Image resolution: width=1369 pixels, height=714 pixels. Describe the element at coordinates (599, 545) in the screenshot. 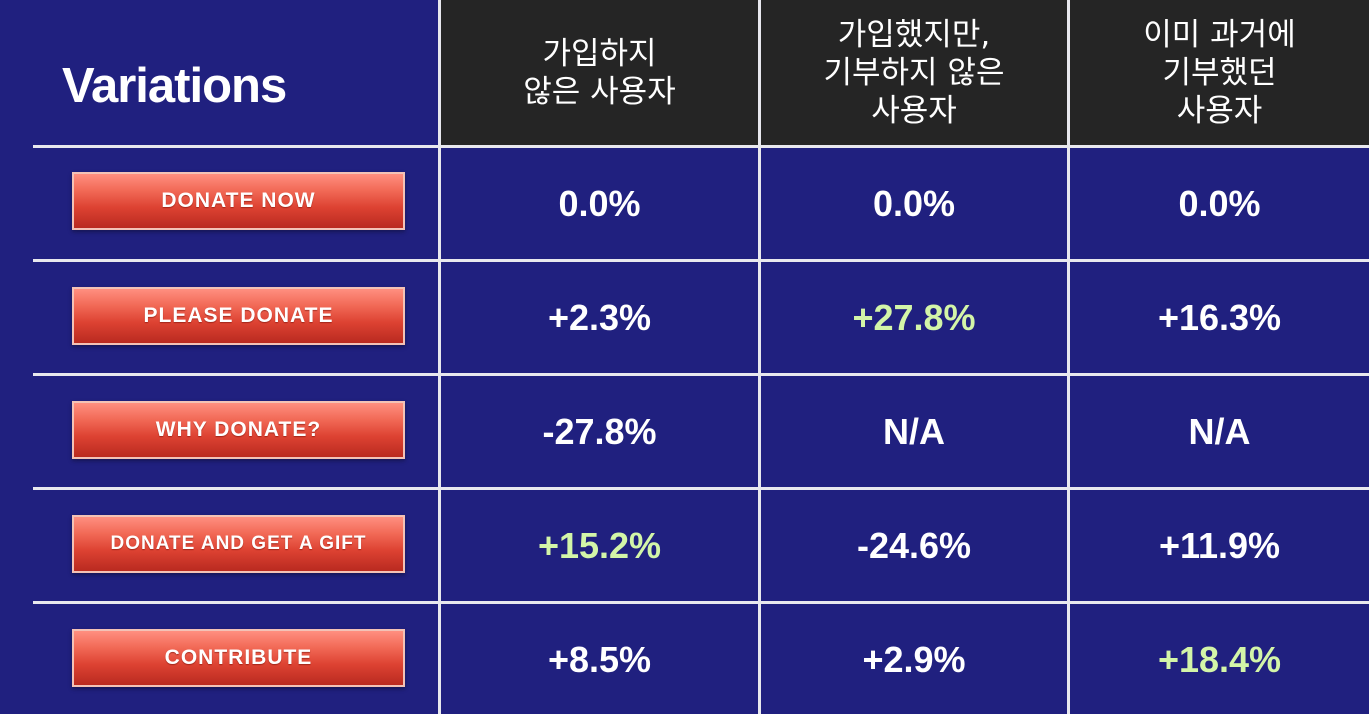

I see `result-value: +15.2%` at that location.